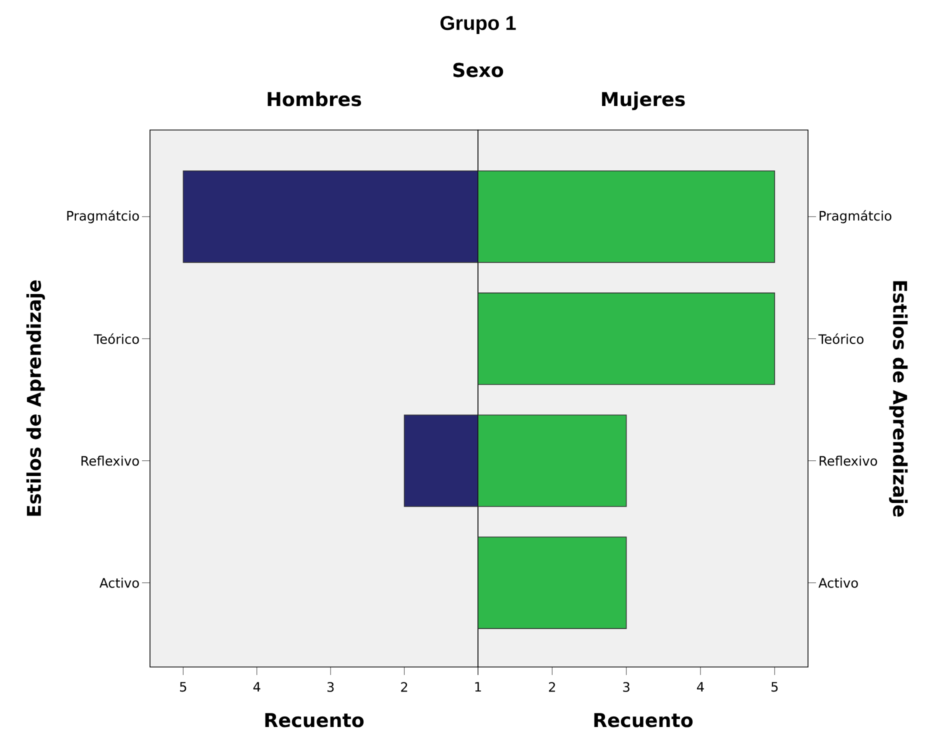 This screenshot has height=734, width=948. I want to click on text: Sexo, so click(478, 70).